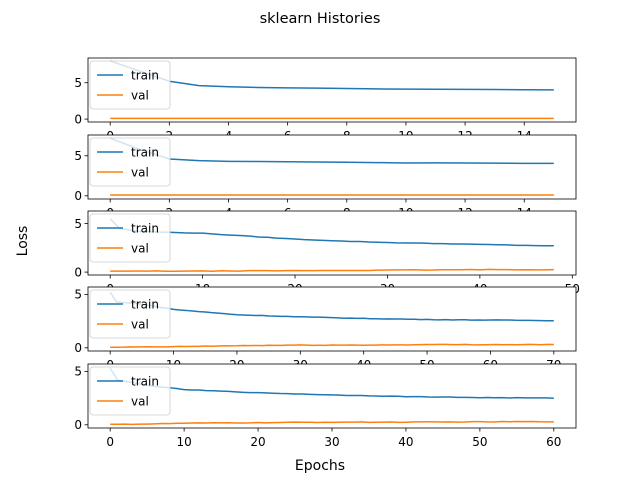  What do you see at coordinates (257, 442) in the screenshot?
I see `x-tick-label: 20` at bounding box center [257, 442].